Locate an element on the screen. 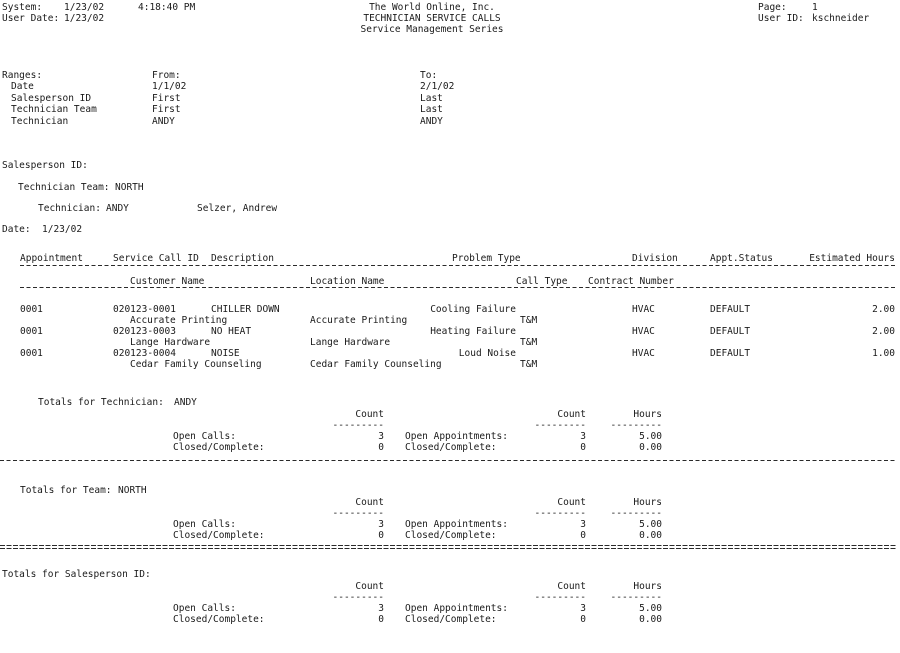  technician-label: Technician: is located at coordinates (69, 208).